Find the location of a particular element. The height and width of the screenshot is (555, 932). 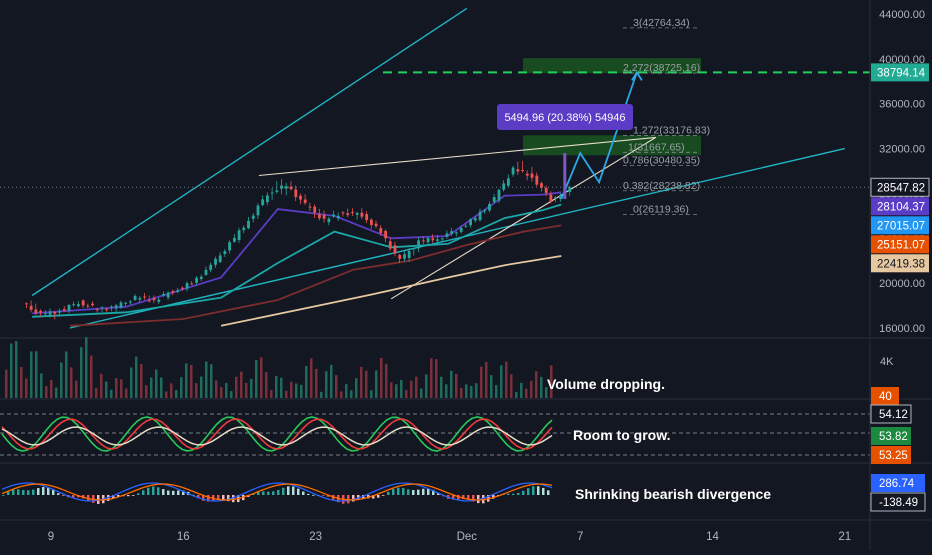

fib-level-label: 1(31667.65) is located at coordinates (656, 147).